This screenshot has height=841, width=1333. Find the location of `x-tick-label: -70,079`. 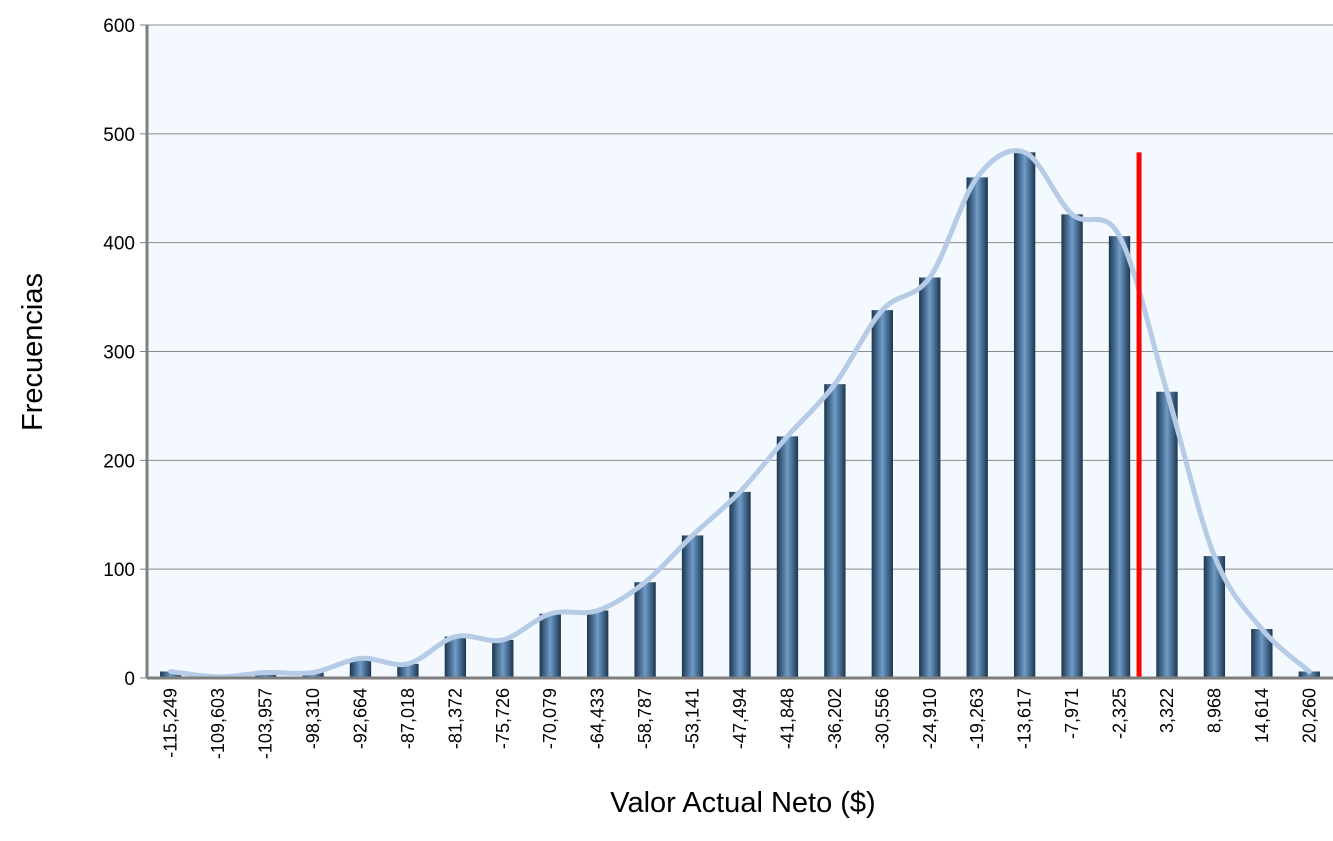

x-tick-label: -70,079 is located at coordinates (550, 718).